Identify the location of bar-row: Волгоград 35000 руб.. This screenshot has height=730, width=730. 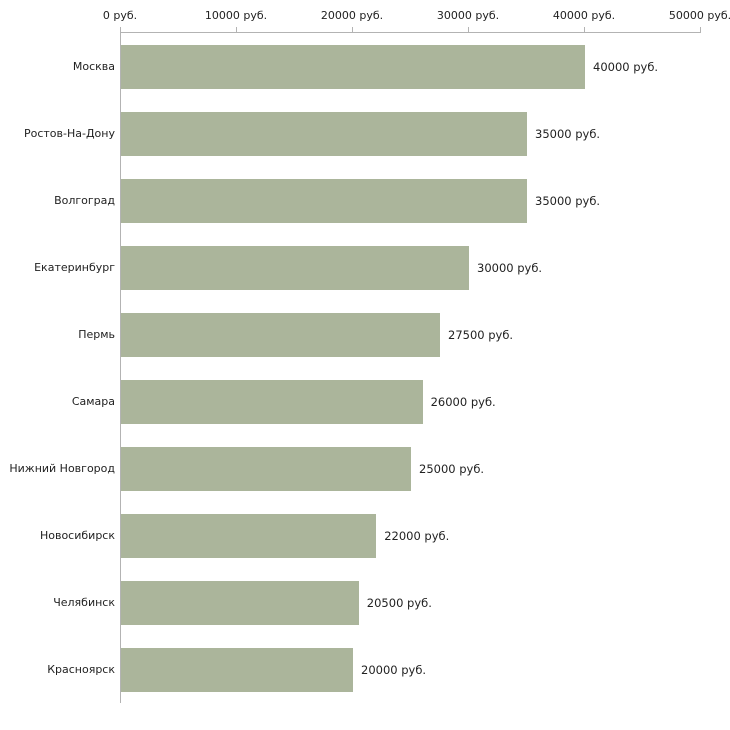
(377, 200).